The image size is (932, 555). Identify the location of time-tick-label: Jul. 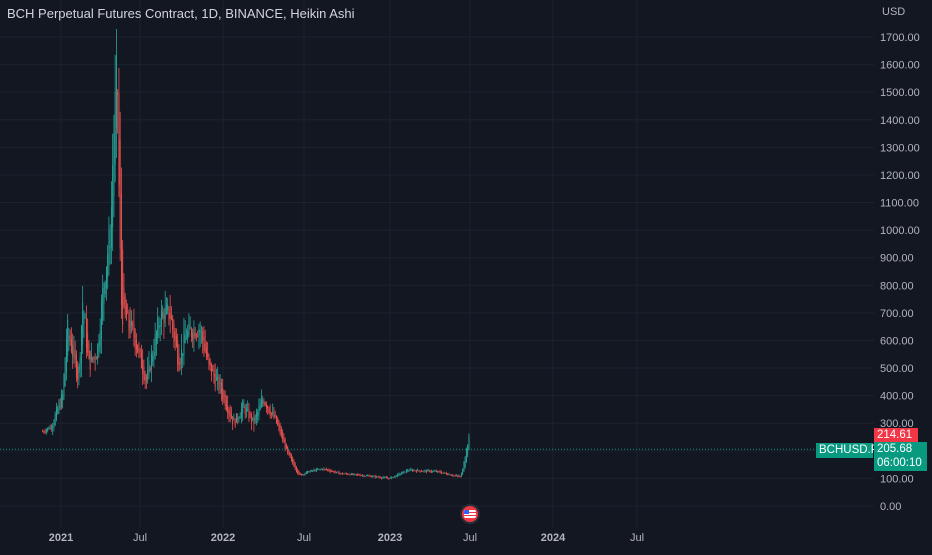
(140, 538).